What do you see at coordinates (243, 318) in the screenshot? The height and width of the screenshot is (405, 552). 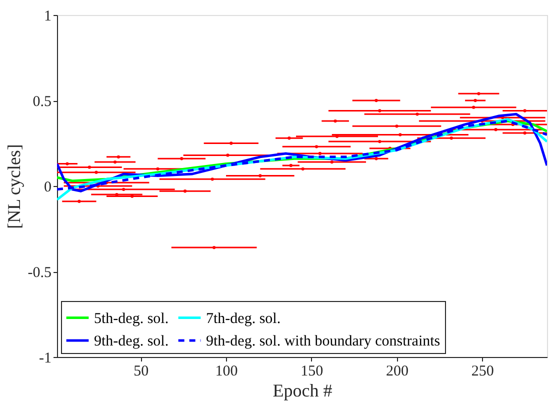 I see `legend-label: 7th-deg. sol.` at bounding box center [243, 318].